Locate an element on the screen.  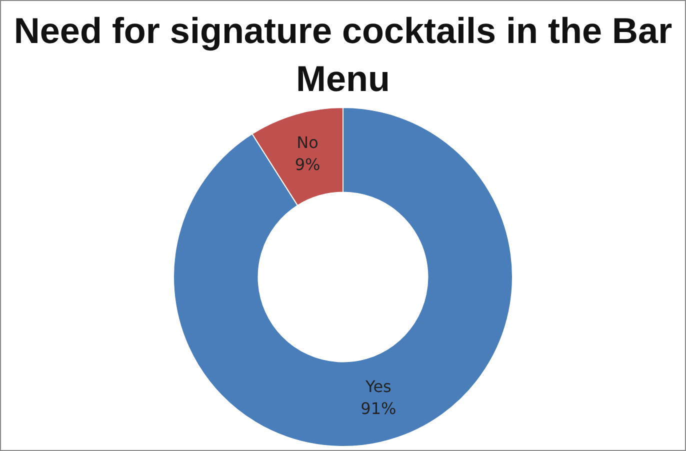
data-label: 91% is located at coordinates (378, 408).